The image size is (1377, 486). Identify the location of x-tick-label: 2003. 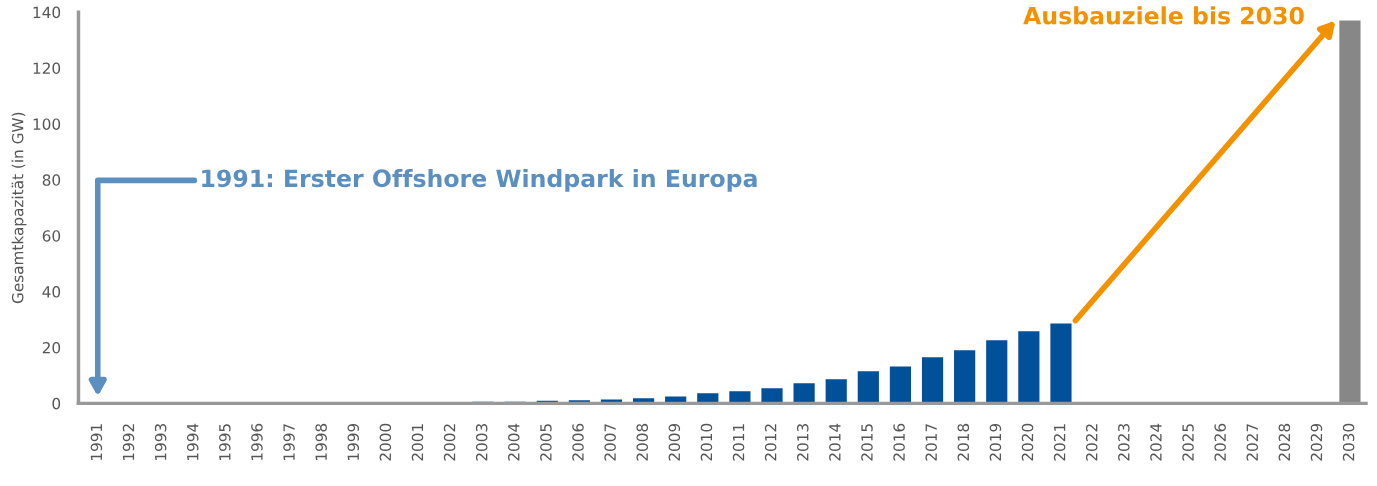
(481, 442).